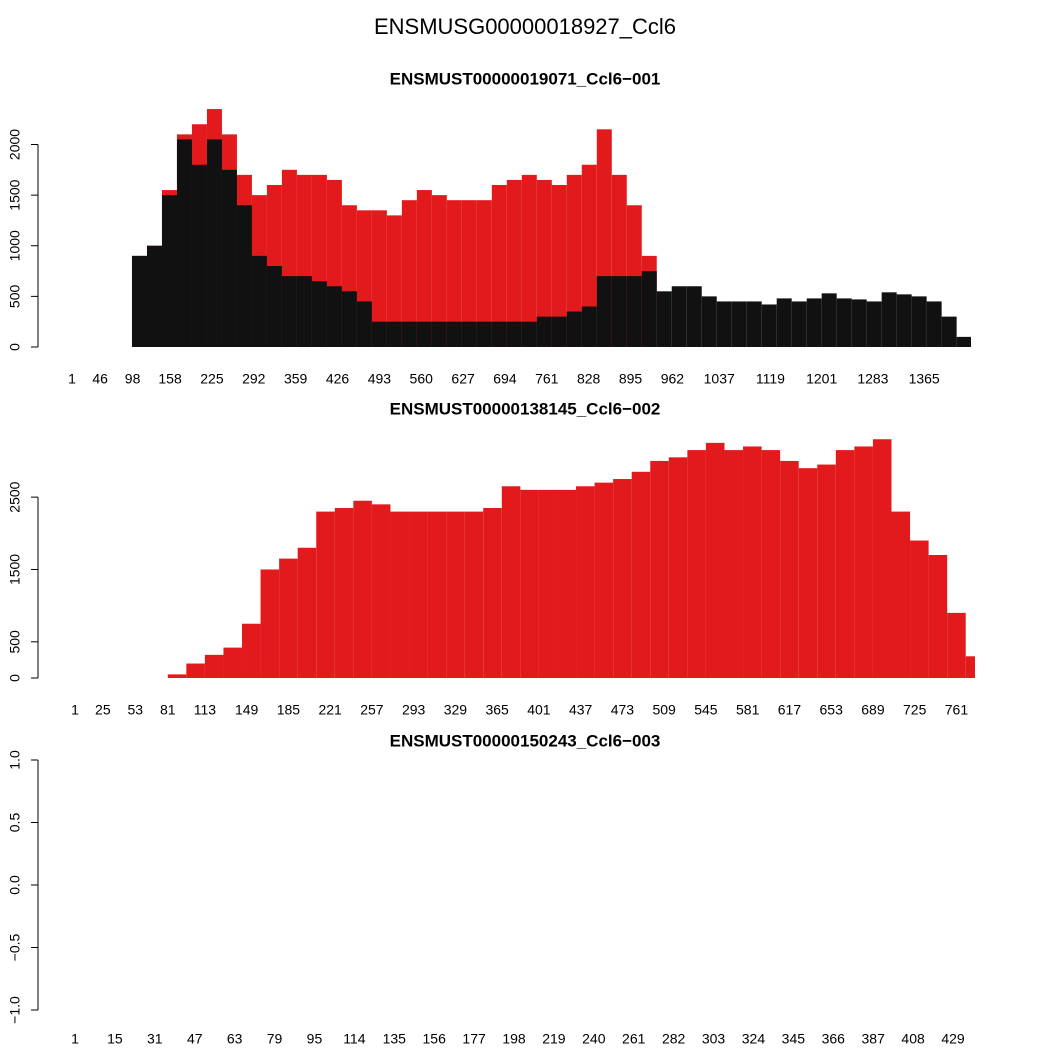 The height and width of the screenshot is (1050, 1050). I want to click on x-tick-label: 345, so click(794, 1039).